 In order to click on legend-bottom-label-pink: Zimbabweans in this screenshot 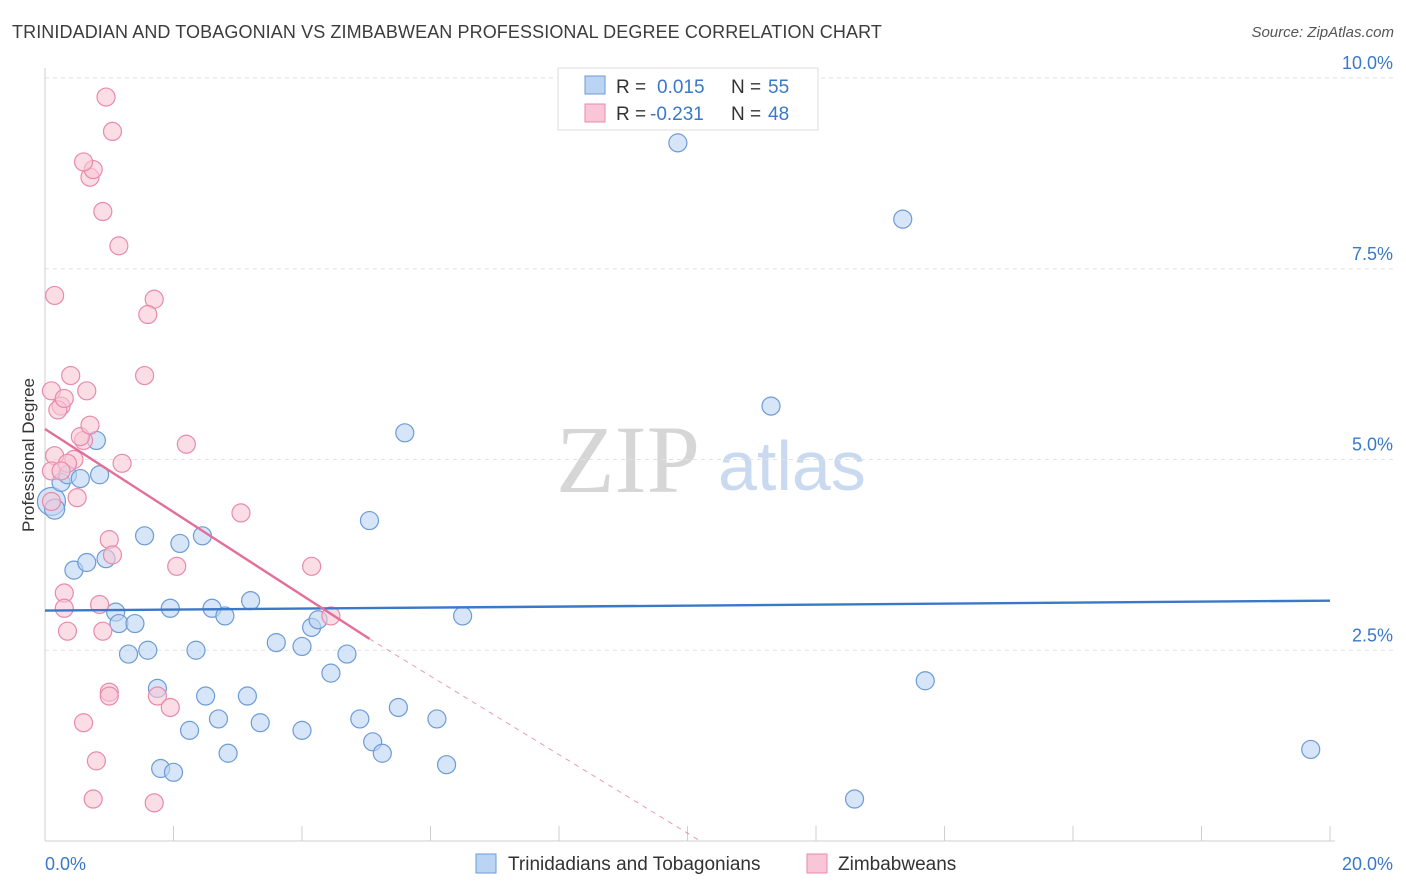, I will do `click(897, 864)`.